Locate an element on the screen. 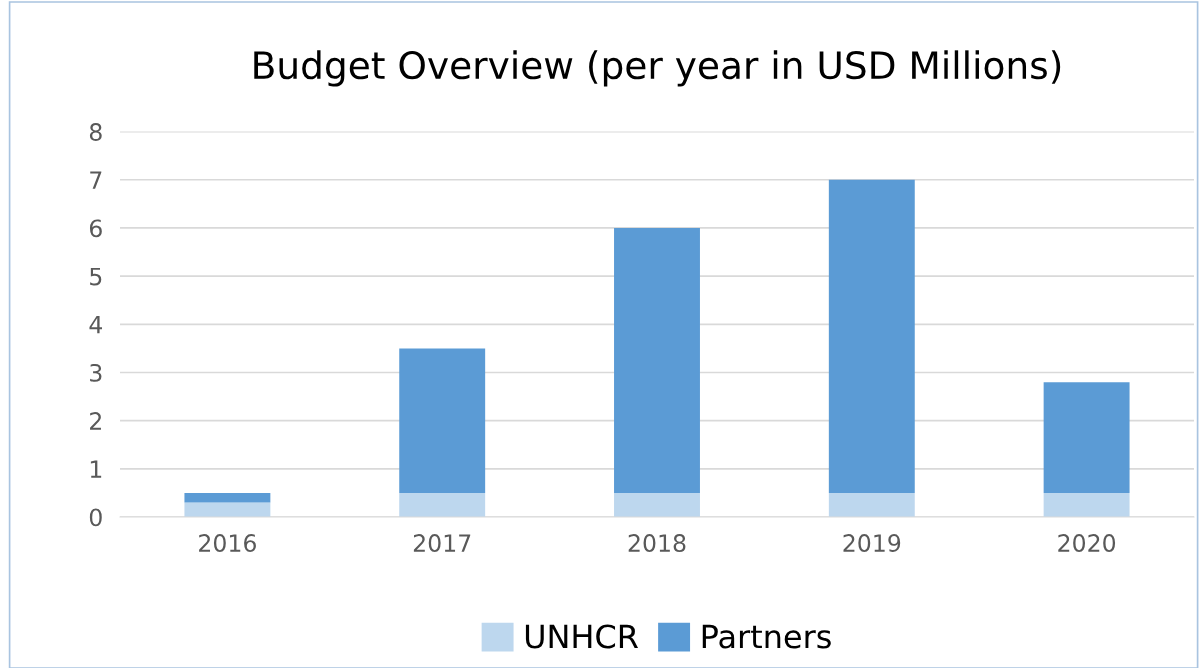 Image resolution: width=1200 pixels, height=668 pixels. y-tick-label: 7 is located at coordinates (96, 180).